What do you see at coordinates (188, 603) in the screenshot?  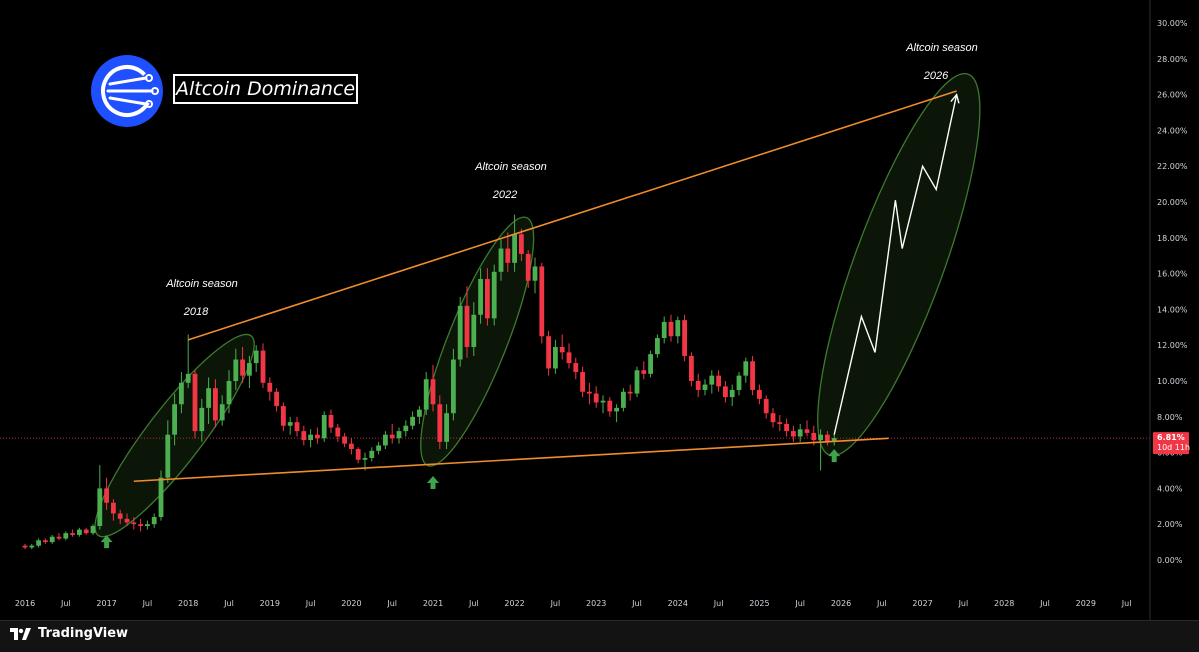 I see `x-tick-label: 2018` at bounding box center [188, 603].